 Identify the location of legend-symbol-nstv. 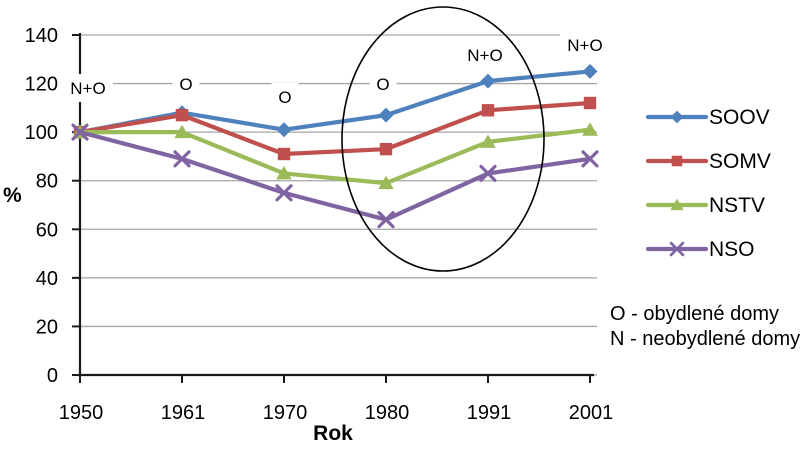
(677, 204).